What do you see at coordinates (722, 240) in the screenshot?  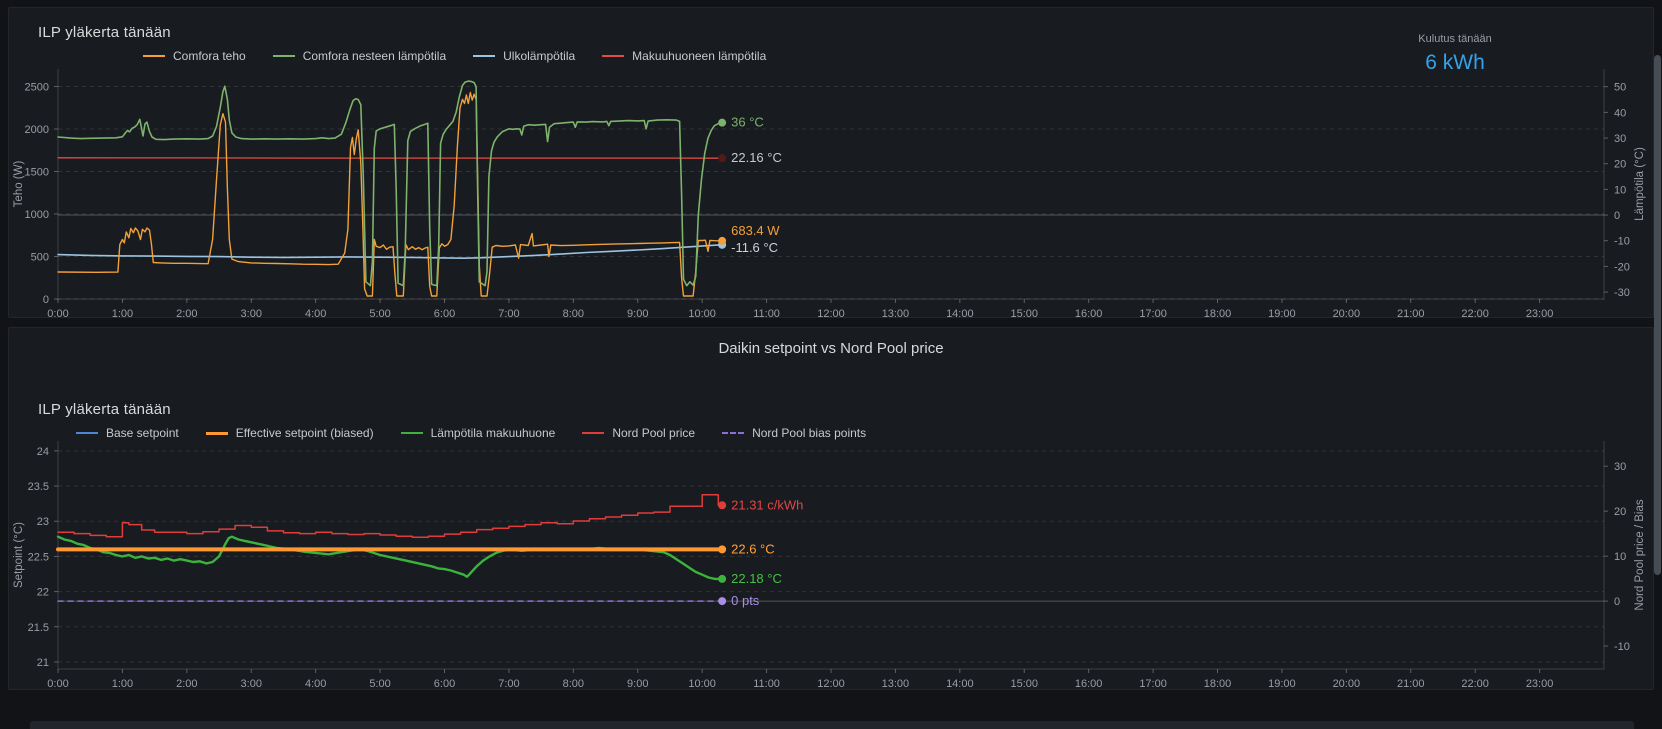 I see `last-value-dot-comfora-teho` at bounding box center [722, 240].